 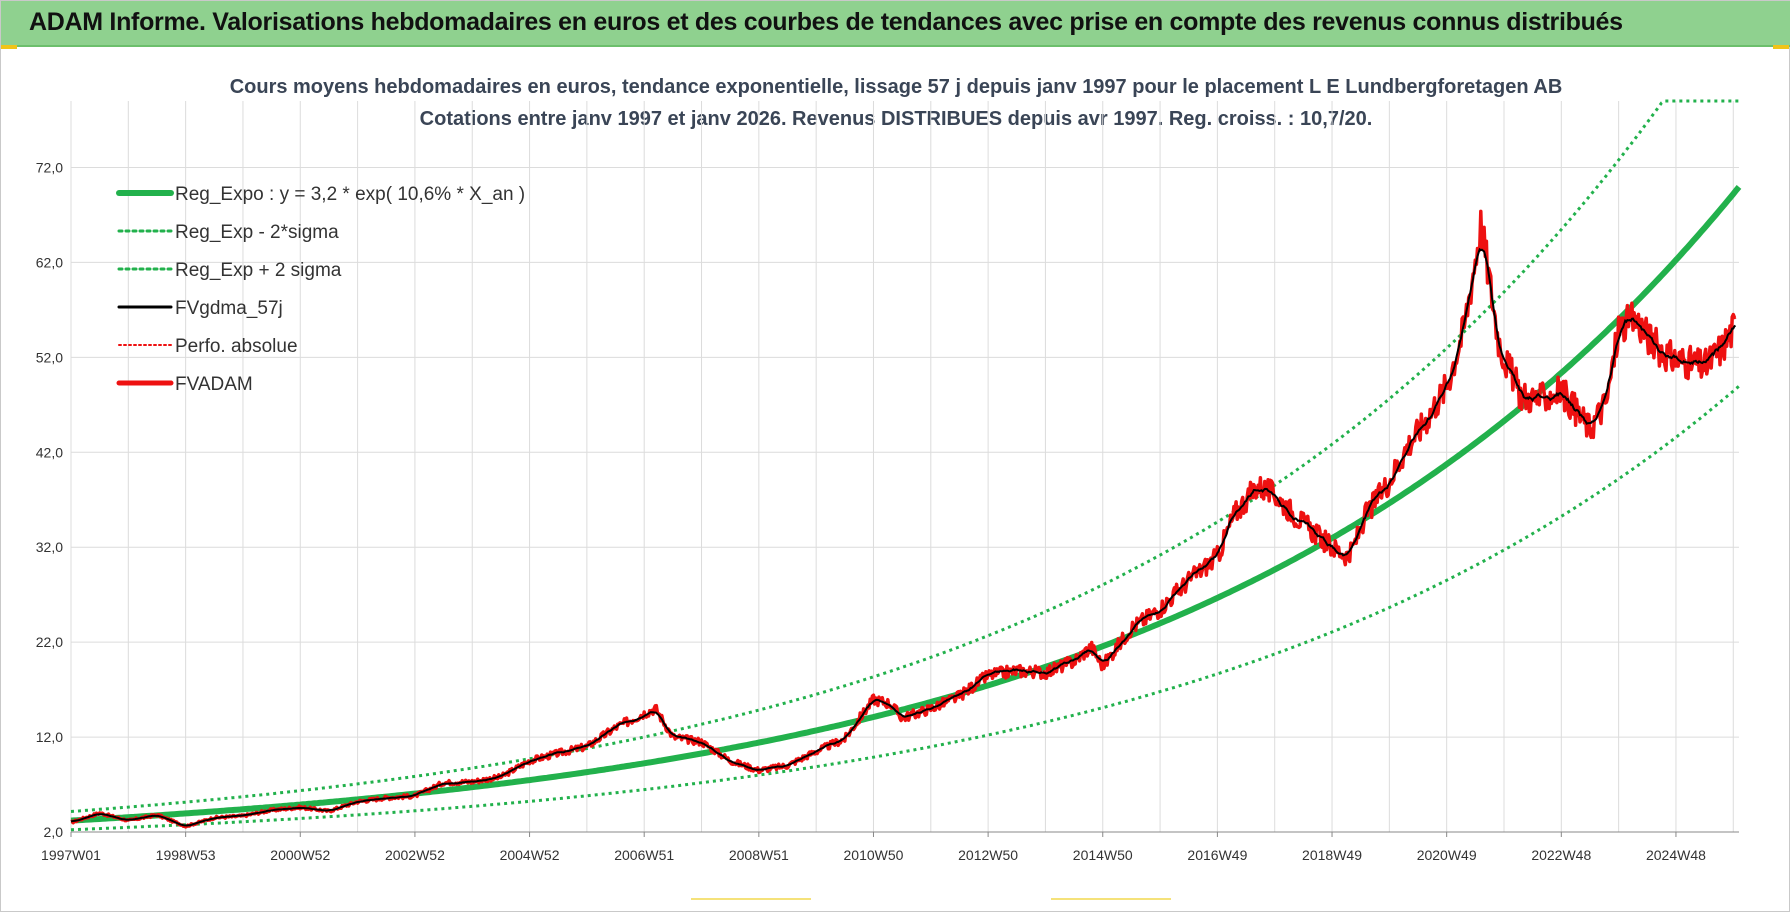 I want to click on x-tick-label: 1997W01, so click(x=71, y=855).